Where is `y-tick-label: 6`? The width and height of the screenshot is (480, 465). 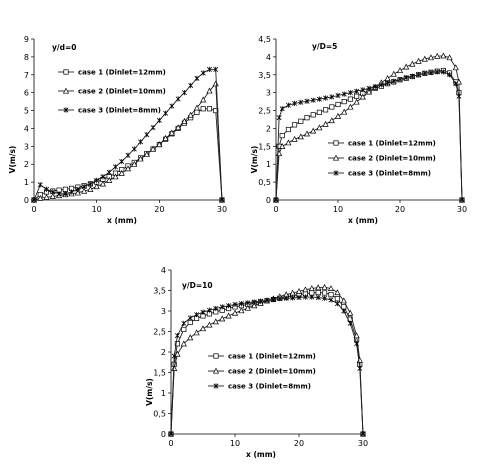 y-tick-label: 6 is located at coordinates (26, 93).